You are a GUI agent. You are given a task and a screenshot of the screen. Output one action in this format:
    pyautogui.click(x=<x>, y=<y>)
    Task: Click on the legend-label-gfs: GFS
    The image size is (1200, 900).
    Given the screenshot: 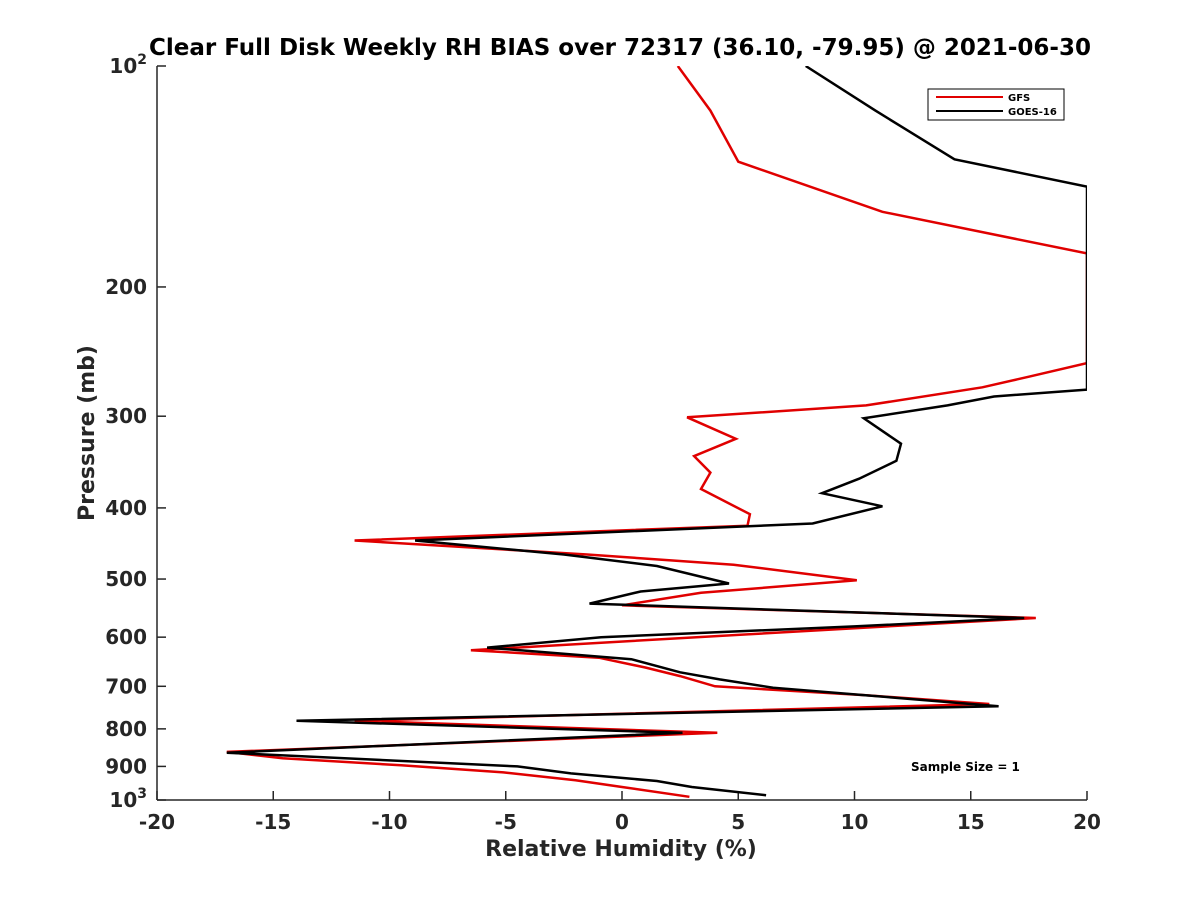 What is the action you would take?
    pyautogui.click(x=1019, y=98)
    